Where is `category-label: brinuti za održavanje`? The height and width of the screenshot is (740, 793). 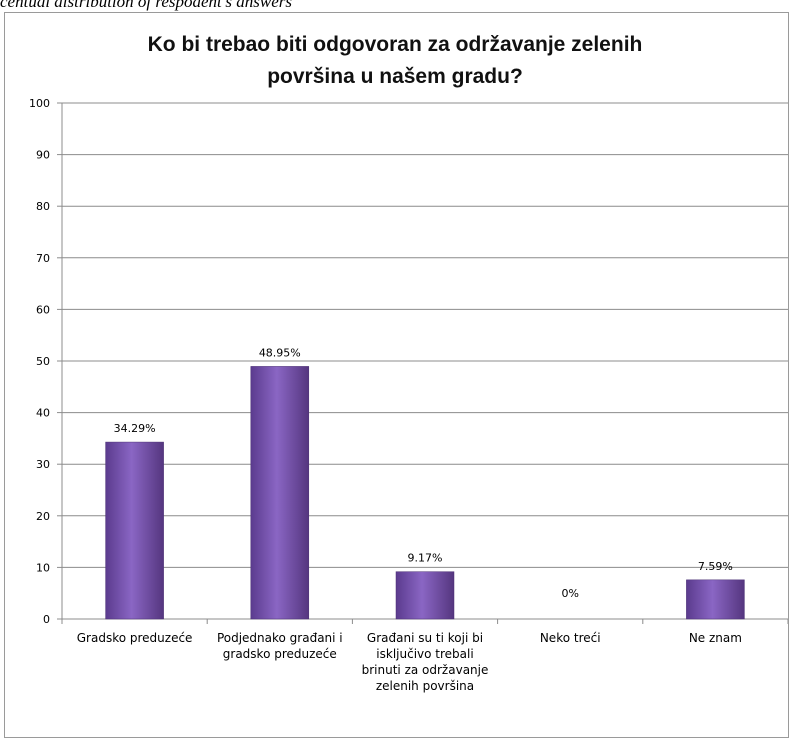 category-label: brinuti za održavanje is located at coordinates (425, 670).